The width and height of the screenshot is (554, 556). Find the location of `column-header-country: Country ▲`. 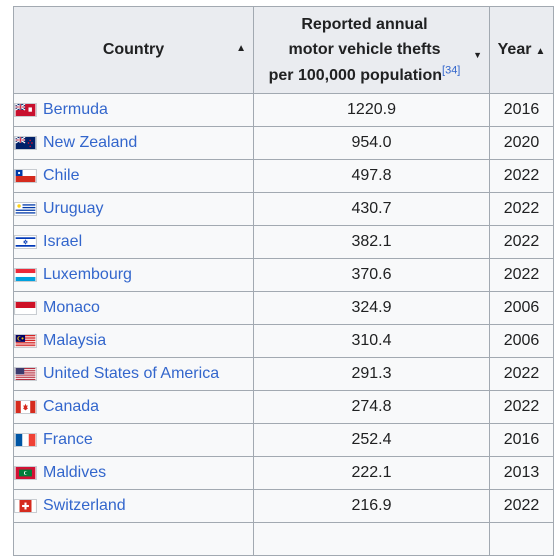

column-header-country: Country ▲ is located at coordinates (133, 50).